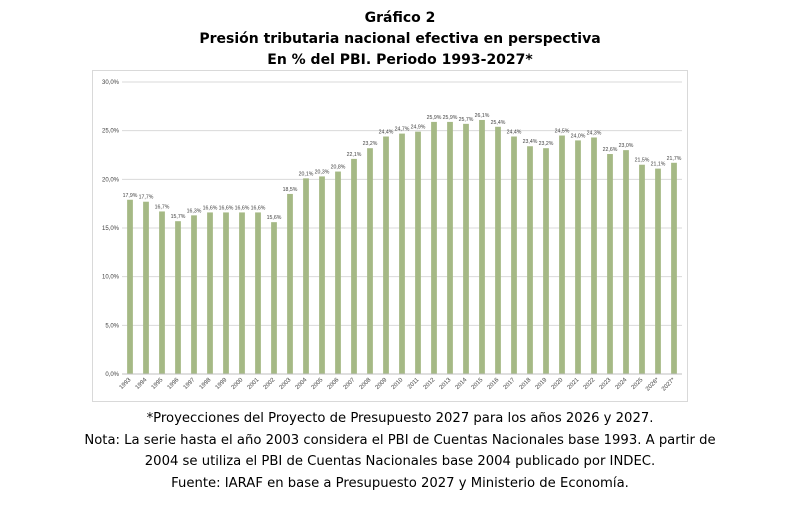  What do you see at coordinates (498, 123) in the screenshot?
I see `data-label: 25,4%` at bounding box center [498, 123].